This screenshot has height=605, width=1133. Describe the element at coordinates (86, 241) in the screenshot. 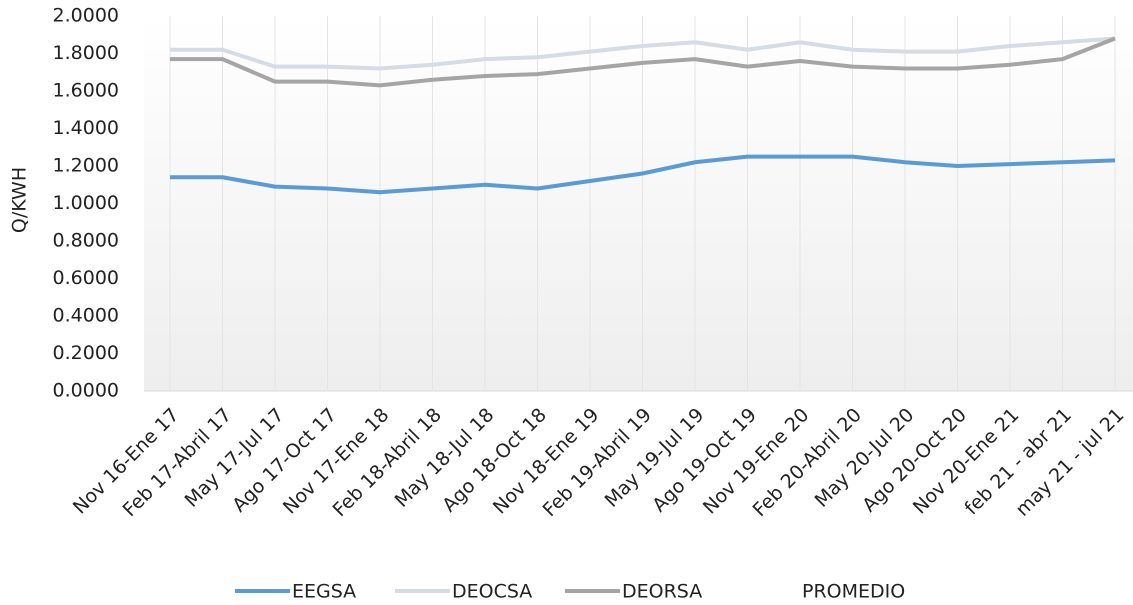

I see `y-tick-label: 0.8000` at that location.